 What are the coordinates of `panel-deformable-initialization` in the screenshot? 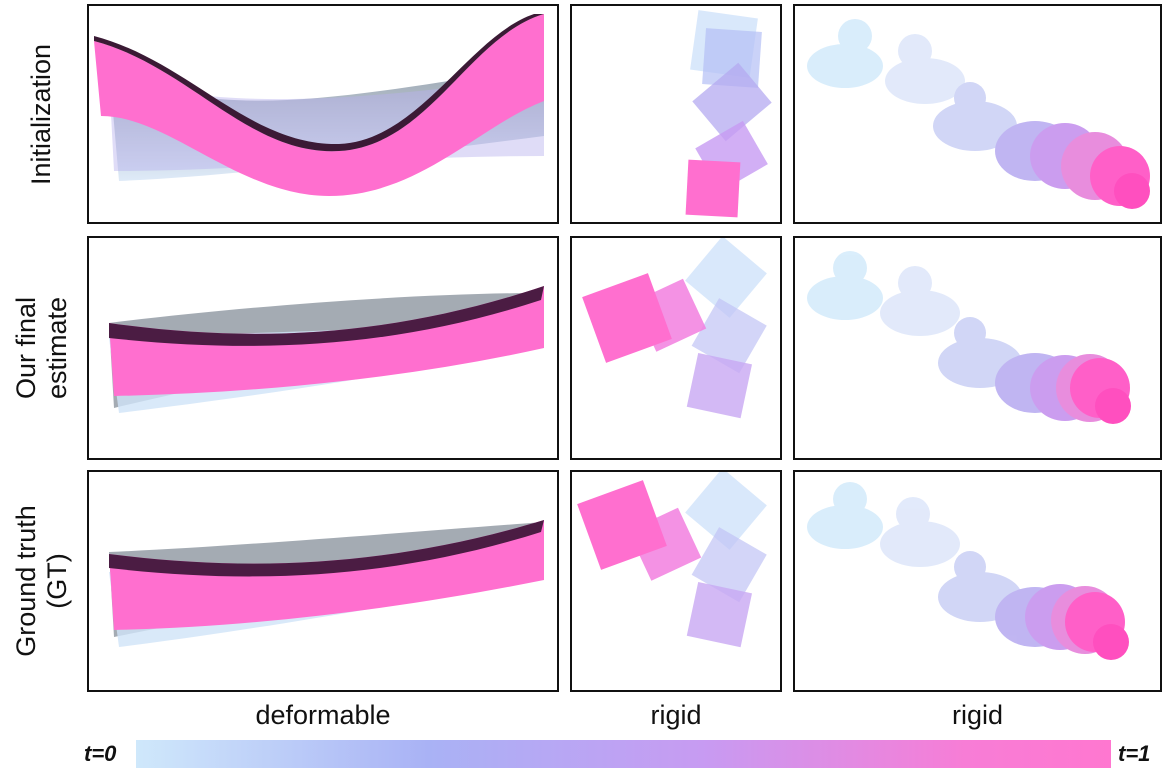 It's located at (323, 114).